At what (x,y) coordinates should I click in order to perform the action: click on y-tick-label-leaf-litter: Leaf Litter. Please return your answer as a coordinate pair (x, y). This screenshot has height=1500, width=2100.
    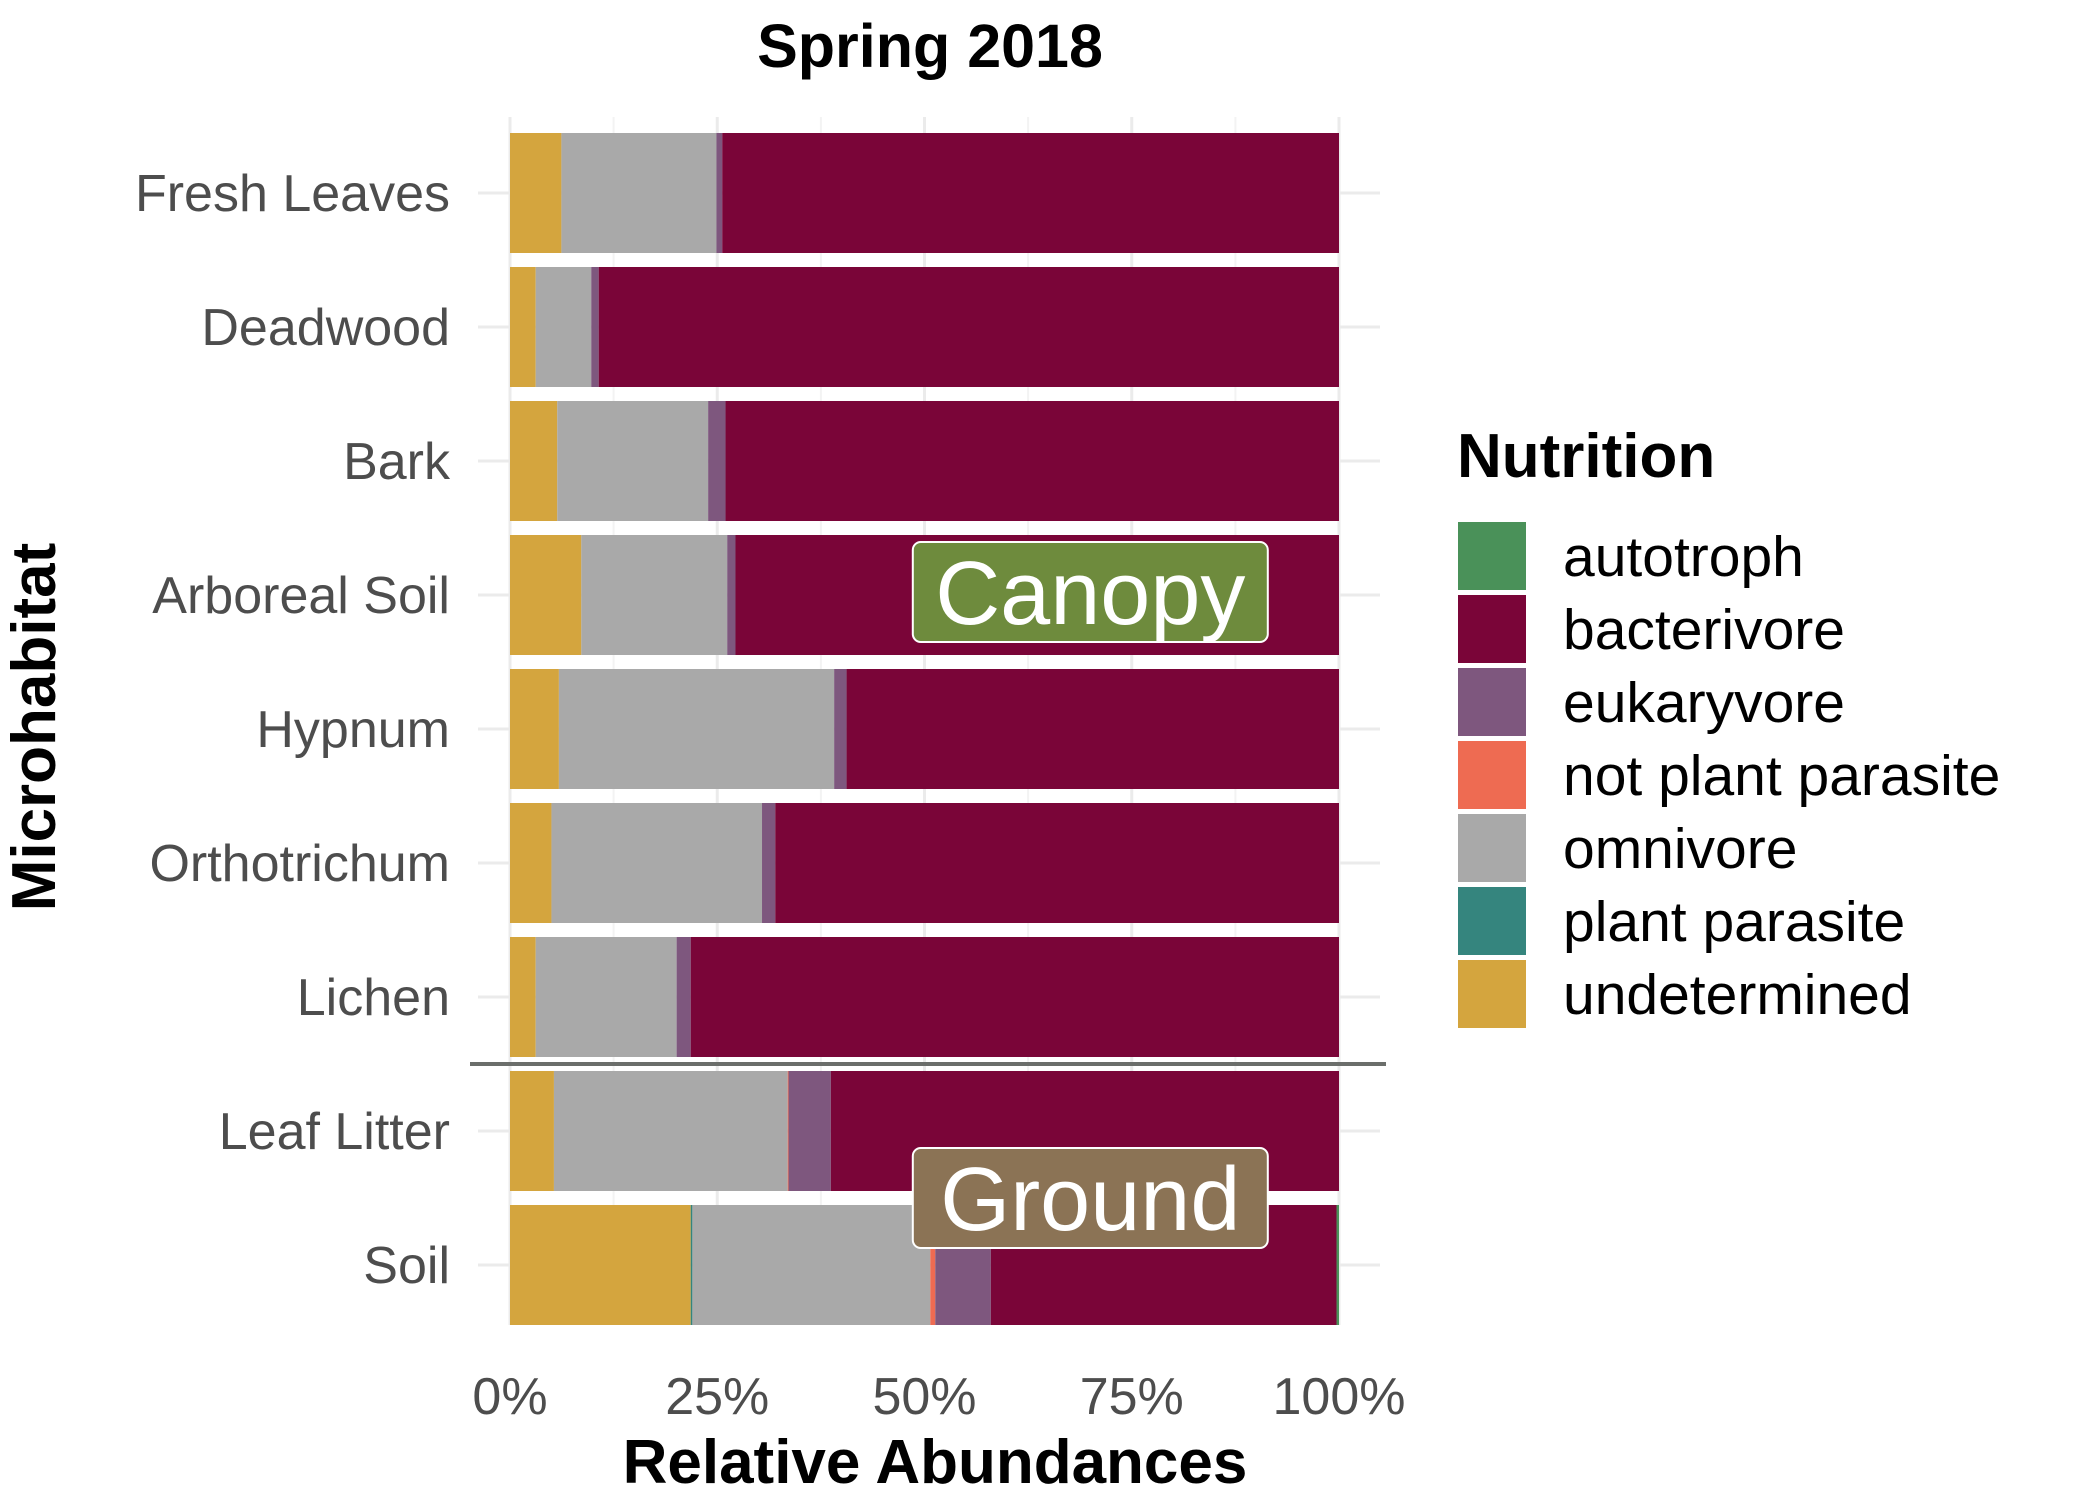
    Looking at the image, I should click on (334, 1132).